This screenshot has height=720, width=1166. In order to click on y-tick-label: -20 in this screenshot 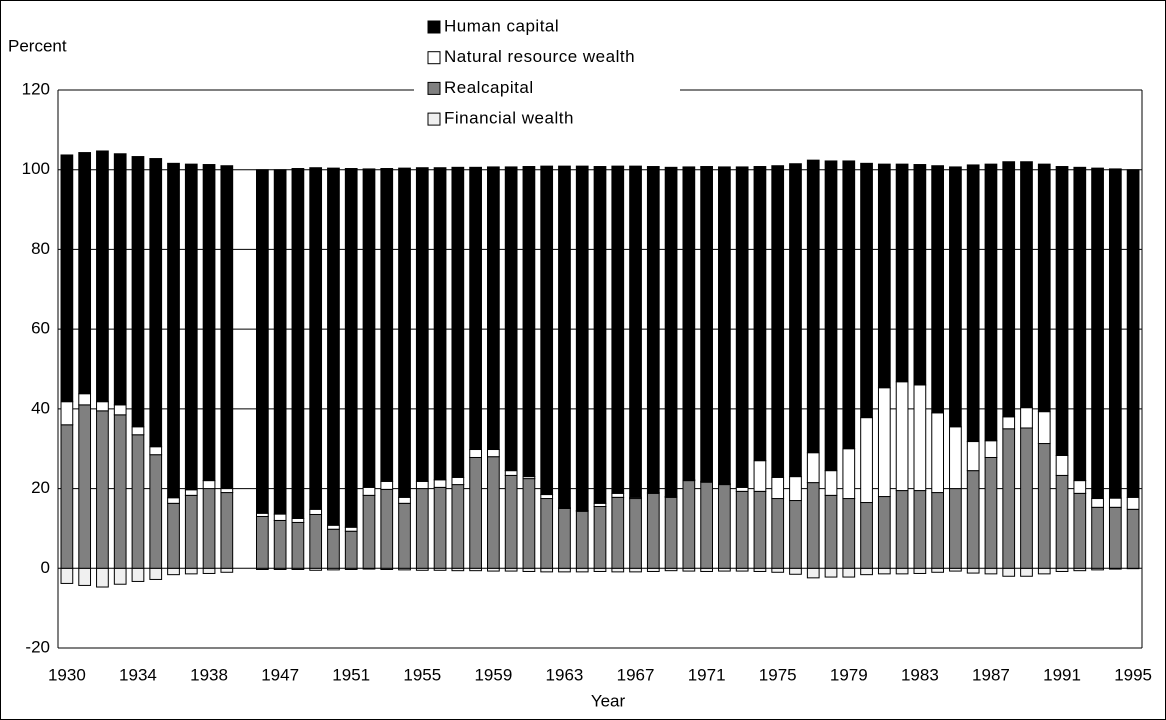, I will do `click(37, 646)`.